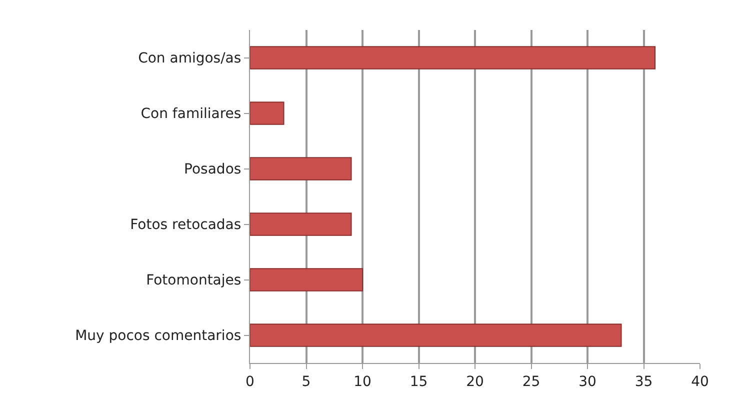 This screenshot has height=403, width=740. Describe the element at coordinates (186, 225) in the screenshot. I see `y-tick-label: Fotos retocadas` at that location.